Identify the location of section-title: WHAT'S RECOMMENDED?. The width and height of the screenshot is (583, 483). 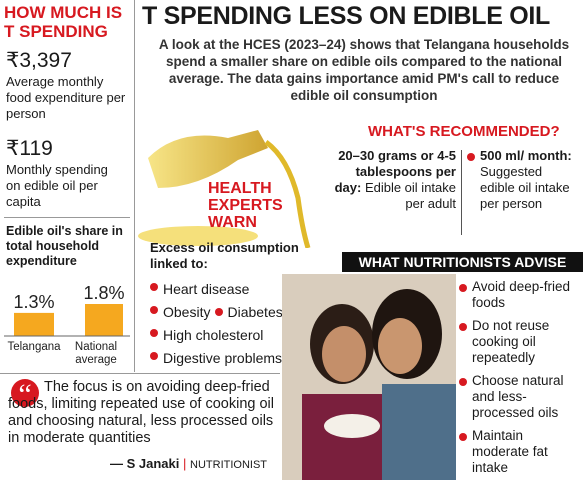
(464, 131).